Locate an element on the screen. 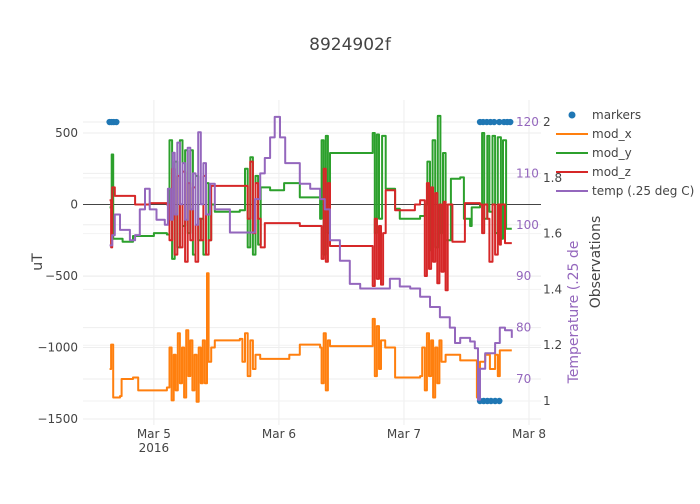 The image size is (700, 504). y1-tick-label: −1500 is located at coordinates (57, 419).